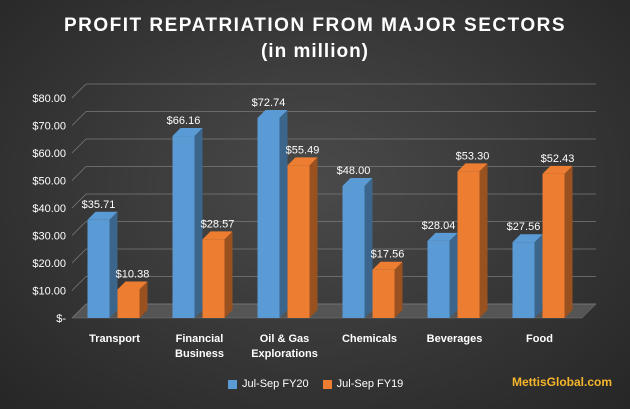 This screenshot has width=630, height=409. Describe the element at coordinates (473, 156) in the screenshot. I see `data-label: $53.30` at that location.